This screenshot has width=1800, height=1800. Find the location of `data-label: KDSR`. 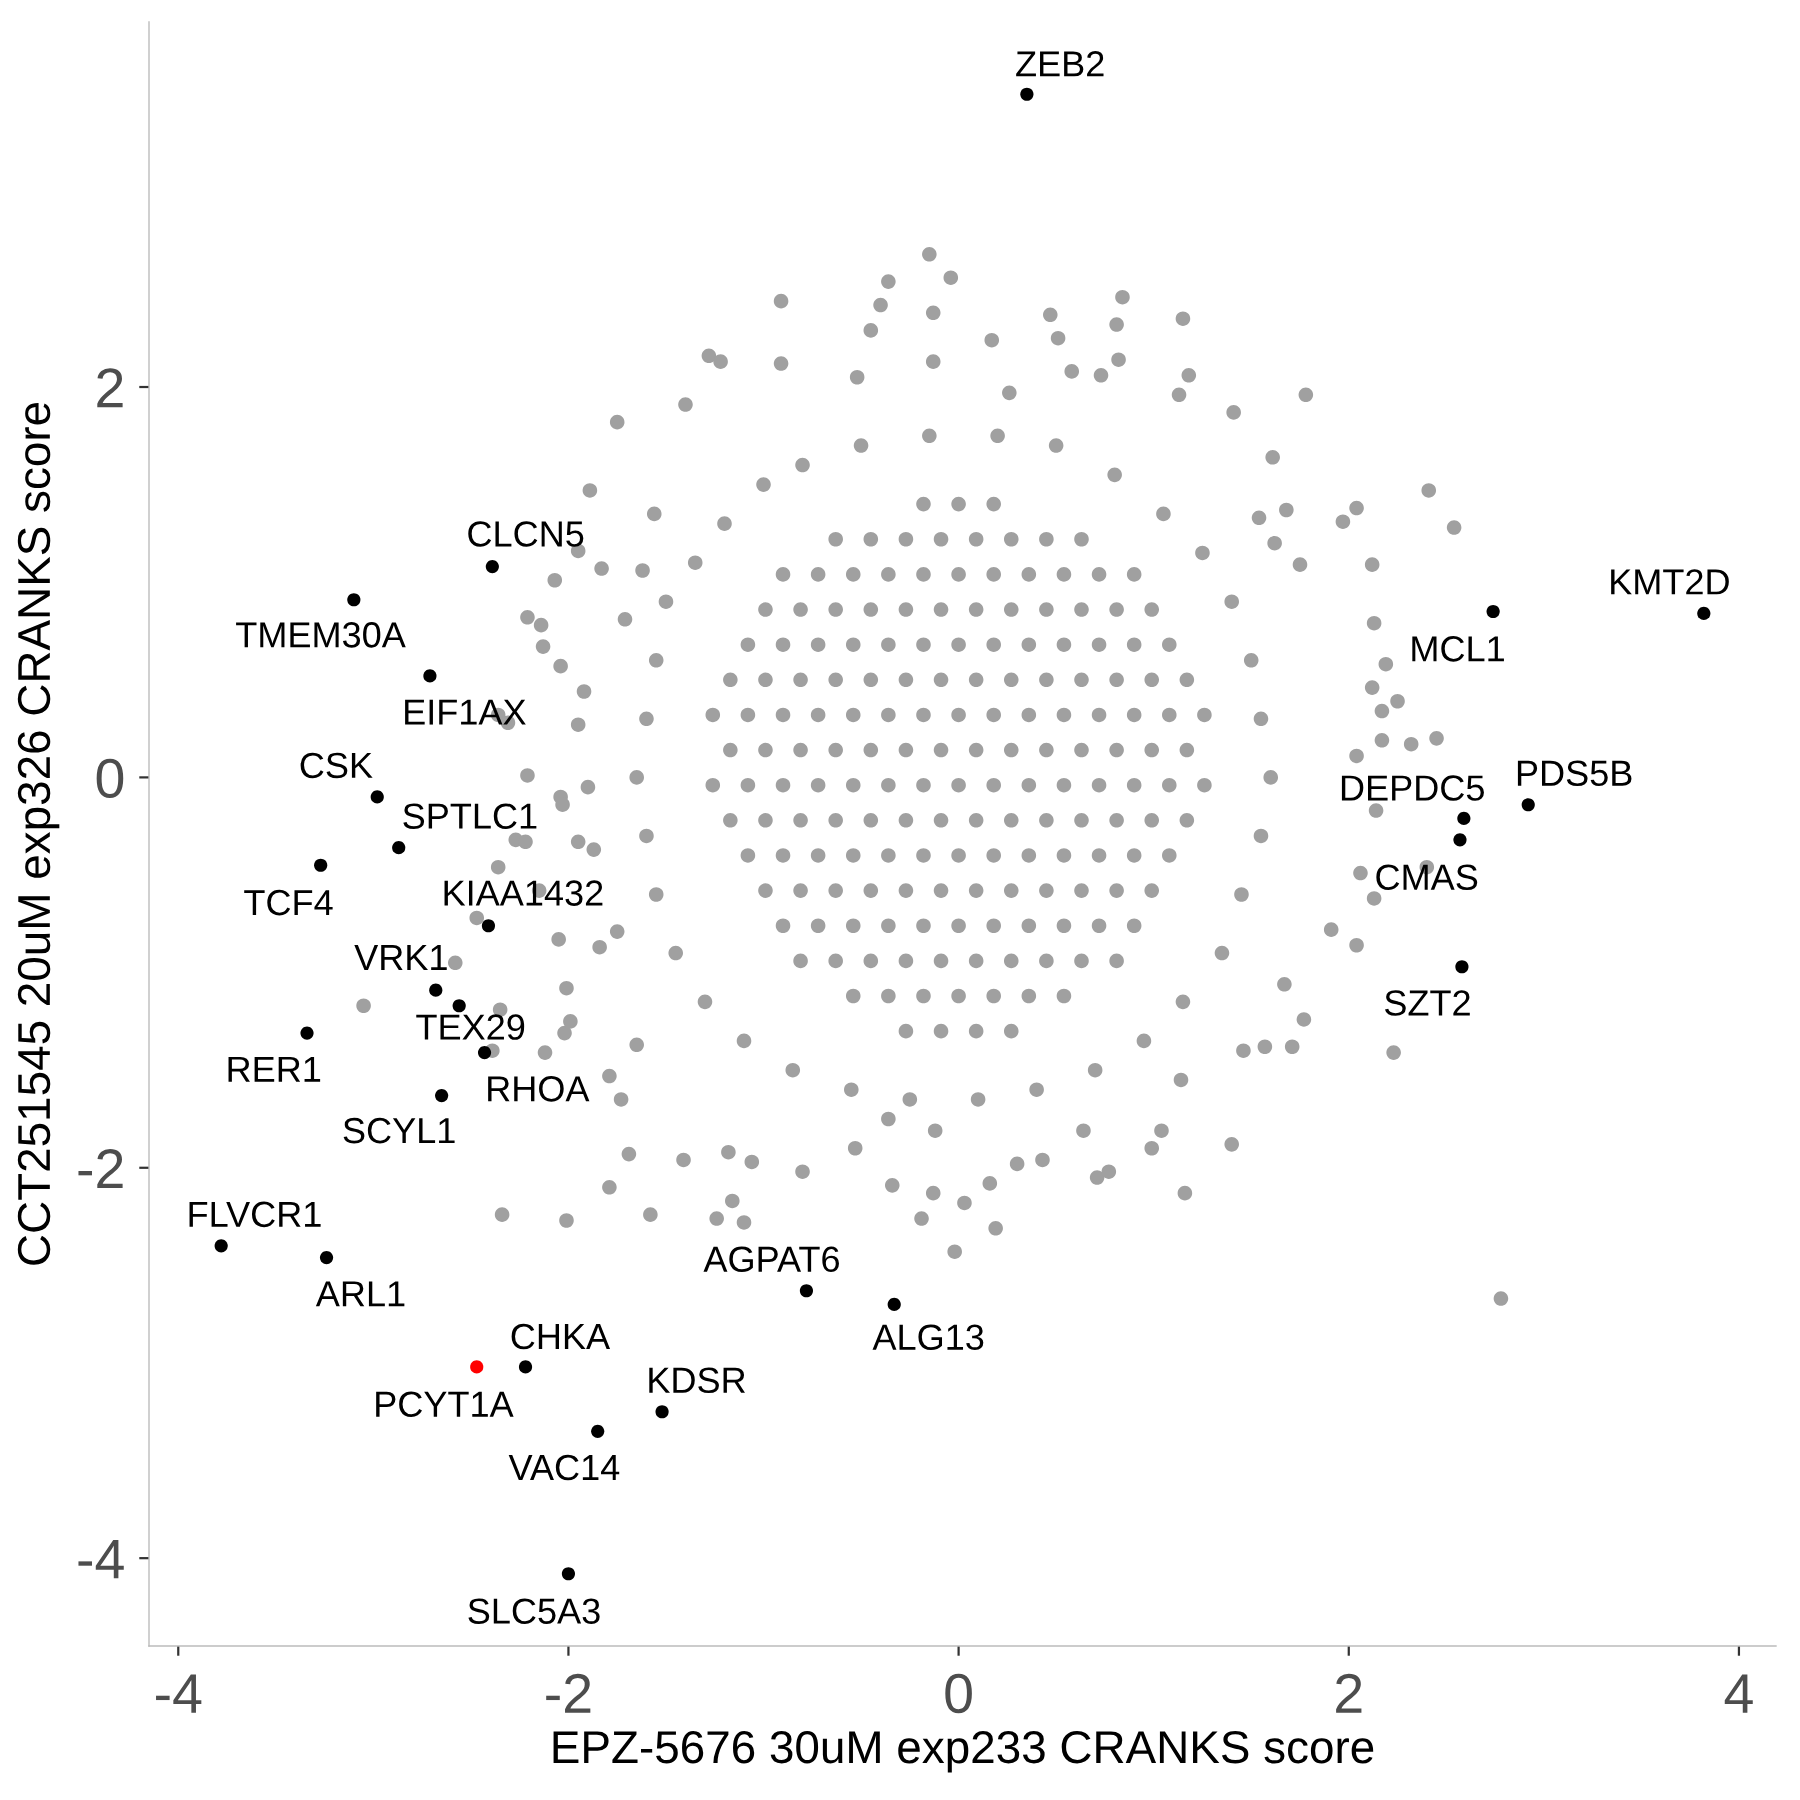

data-label: KDSR is located at coordinates (697, 1380).